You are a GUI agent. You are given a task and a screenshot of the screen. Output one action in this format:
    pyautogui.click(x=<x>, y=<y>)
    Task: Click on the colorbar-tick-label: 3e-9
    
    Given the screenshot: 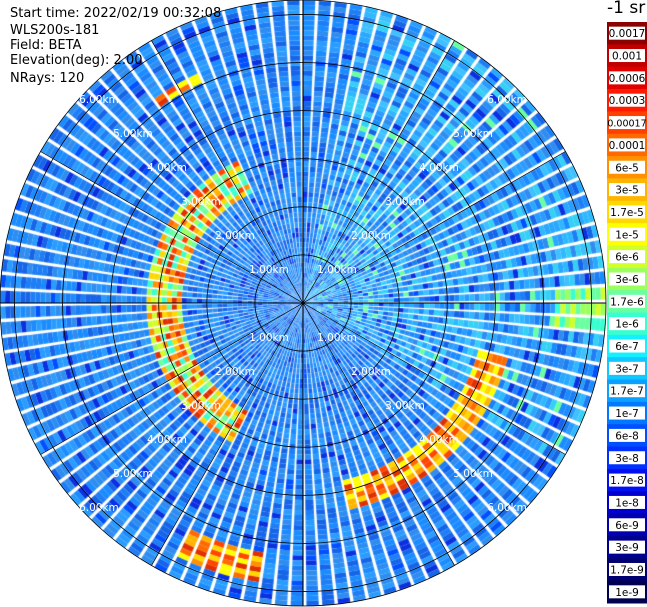 What is the action you would take?
    pyautogui.click(x=627, y=548)
    